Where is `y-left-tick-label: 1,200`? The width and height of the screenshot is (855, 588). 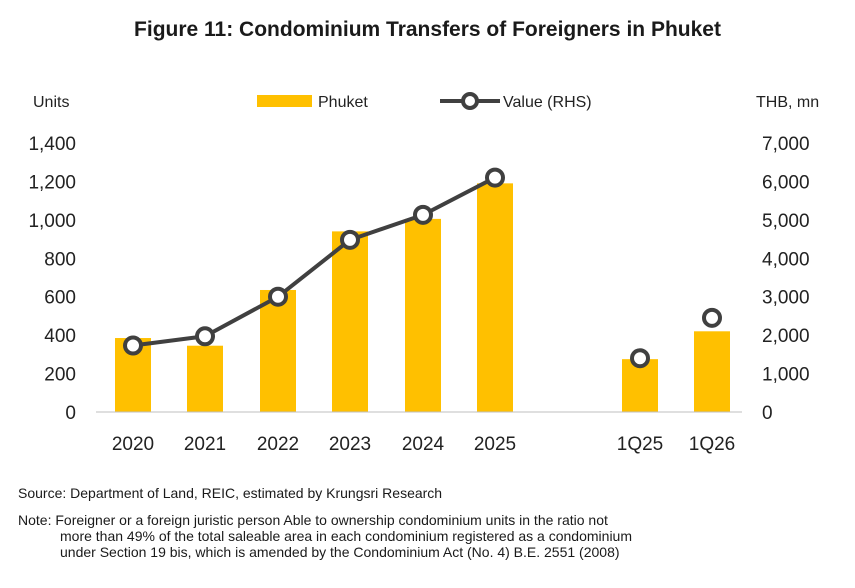
y-left-tick-label: 1,200 is located at coordinates (52, 182).